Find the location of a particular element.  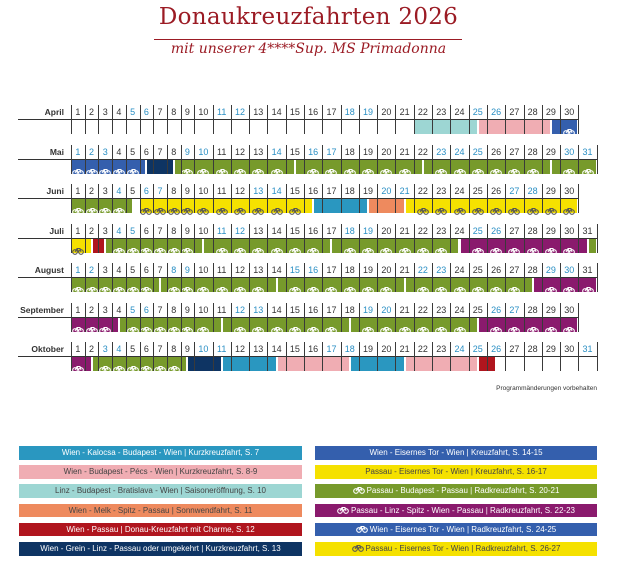

day-number: 5 is located at coordinates (133, 152).